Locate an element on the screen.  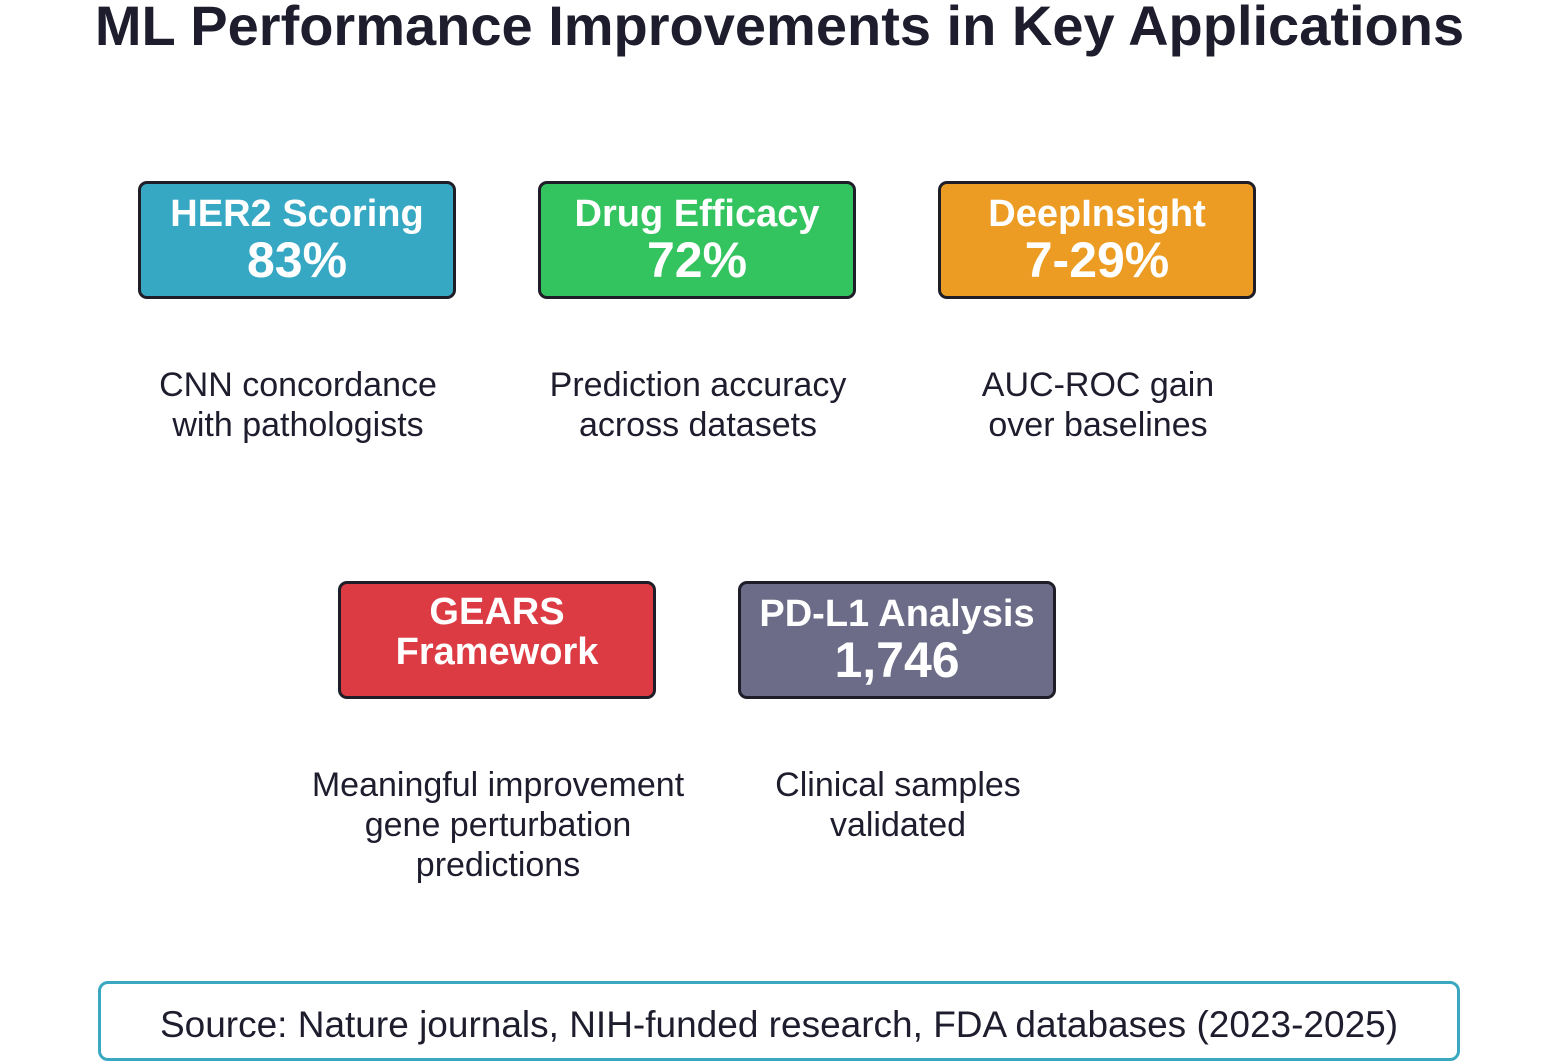
card-value: 72% is located at coordinates (697, 260).